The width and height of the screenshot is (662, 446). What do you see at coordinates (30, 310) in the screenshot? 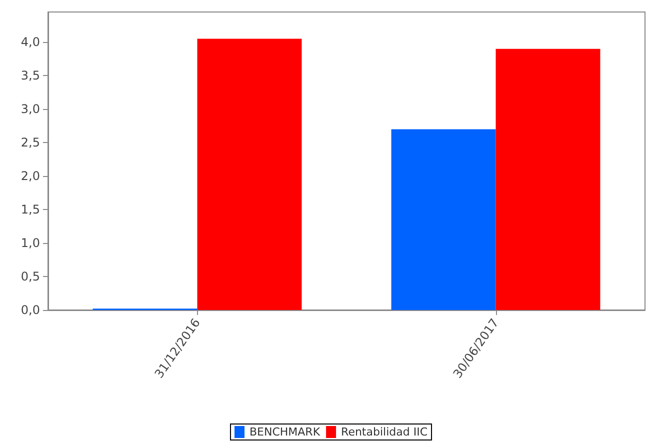
I see `y-tick-label: 0,0` at bounding box center [30, 310].